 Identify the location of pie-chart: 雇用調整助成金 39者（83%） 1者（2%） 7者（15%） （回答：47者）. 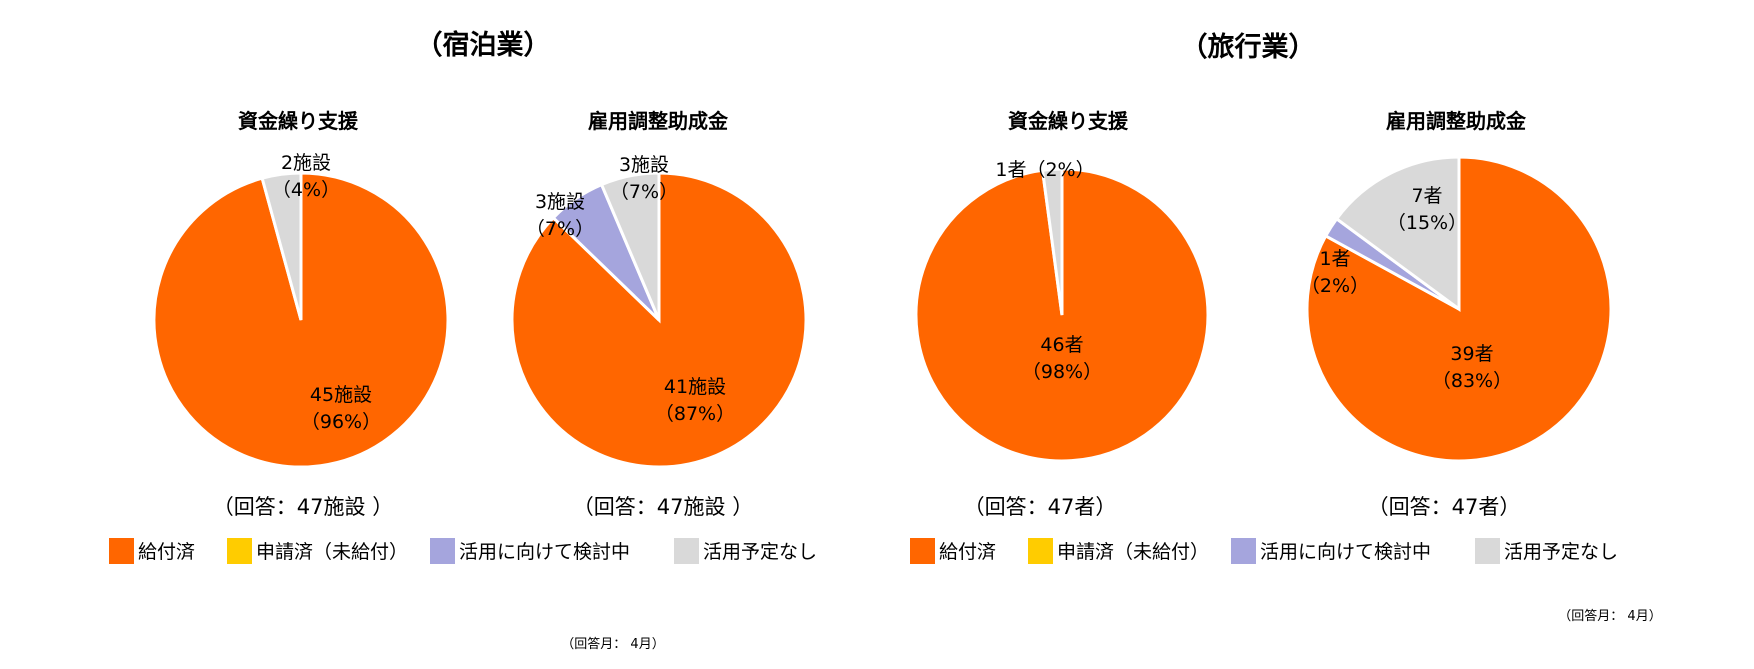
(1457, 314).